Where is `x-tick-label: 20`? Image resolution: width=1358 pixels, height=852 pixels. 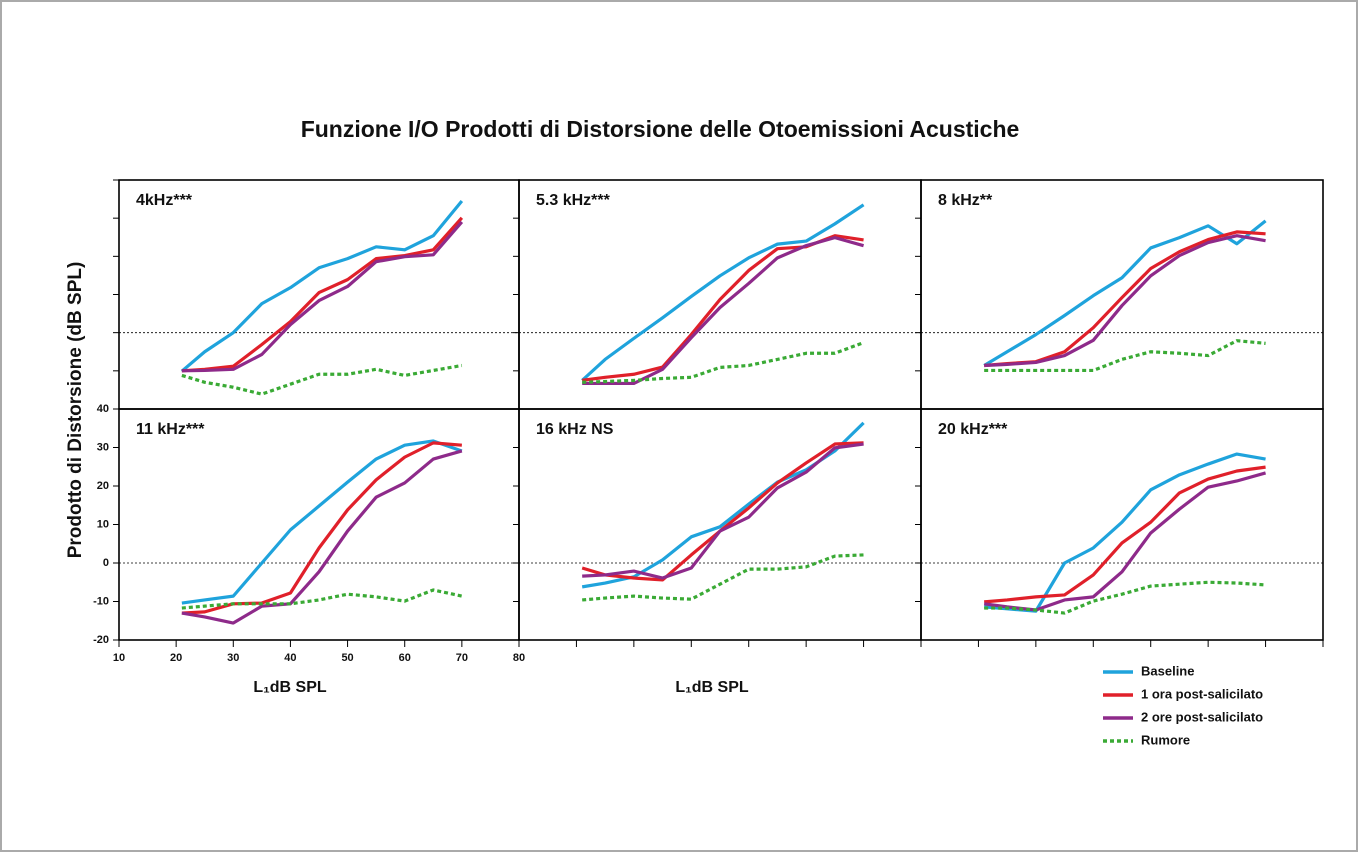 x-tick-label: 20 is located at coordinates (176, 658).